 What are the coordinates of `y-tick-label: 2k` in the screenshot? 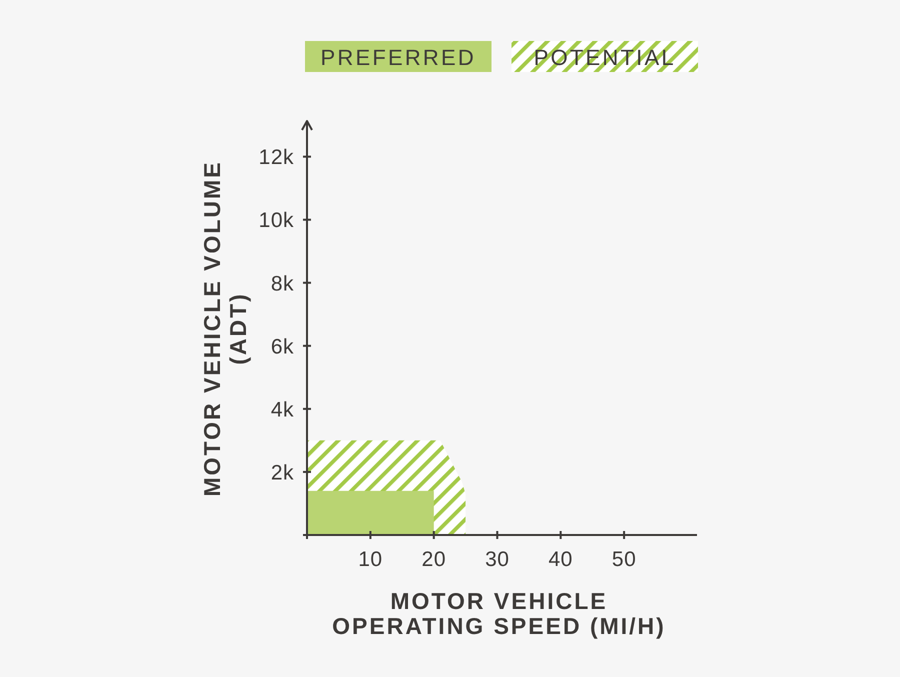 It's located at (282, 472).